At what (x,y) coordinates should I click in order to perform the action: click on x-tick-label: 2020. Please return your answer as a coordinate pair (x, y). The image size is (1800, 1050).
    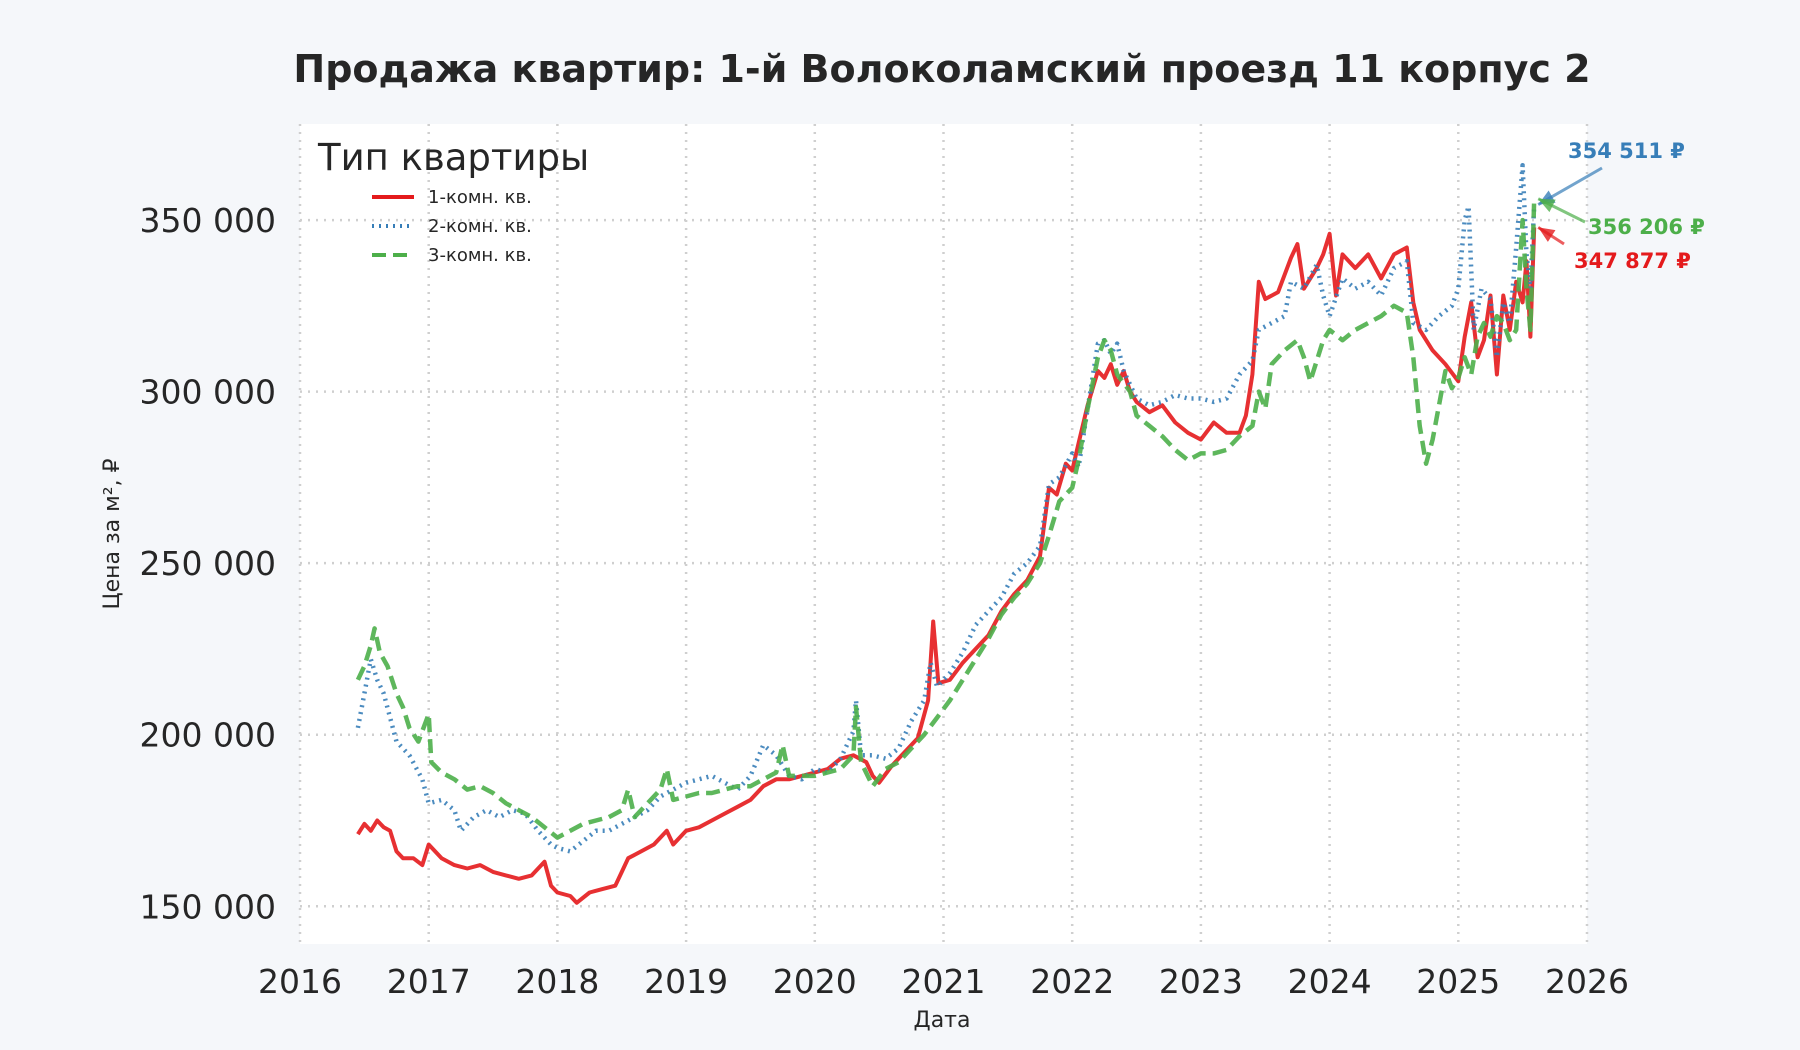
    Looking at the image, I should click on (815, 981).